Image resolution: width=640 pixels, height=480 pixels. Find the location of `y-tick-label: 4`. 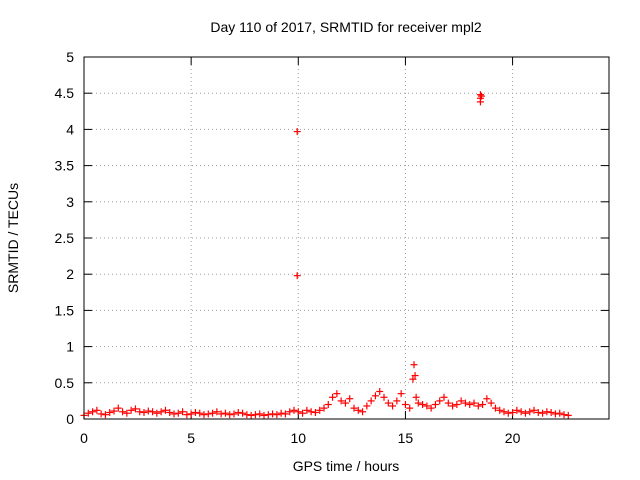

y-tick-label: 4 is located at coordinates (70, 129).